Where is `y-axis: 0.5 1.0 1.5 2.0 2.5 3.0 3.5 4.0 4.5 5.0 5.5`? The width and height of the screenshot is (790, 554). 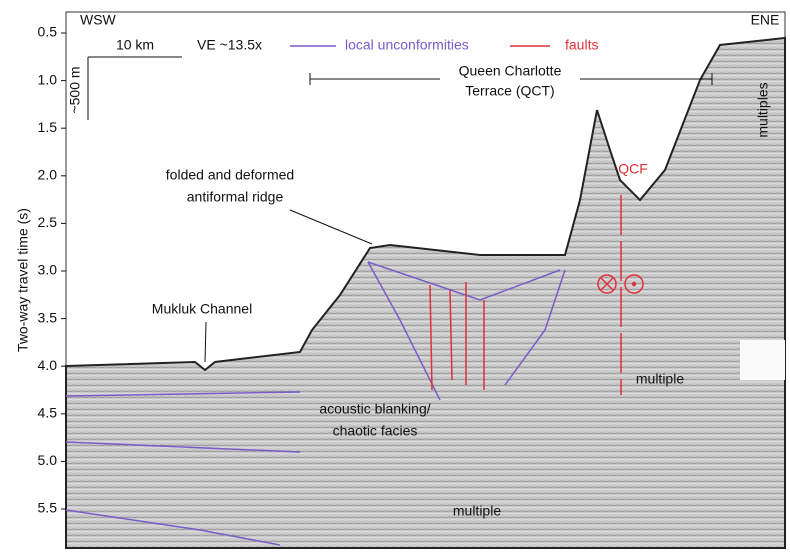
y-axis: 0.5 1.0 1.5 2.0 2.5 3.0 3.5 4.0 4.5 5.0 5.5 is located at coordinates (52, 270).